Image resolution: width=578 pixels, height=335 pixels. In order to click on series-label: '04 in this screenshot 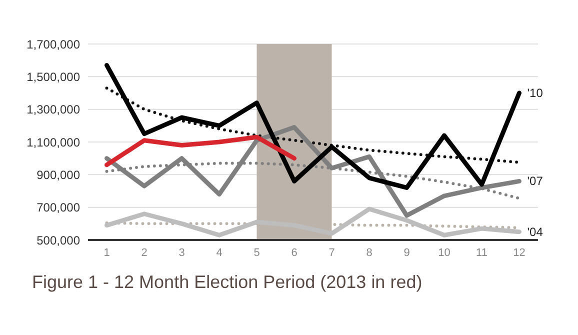, I will do `click(535, 231)`.